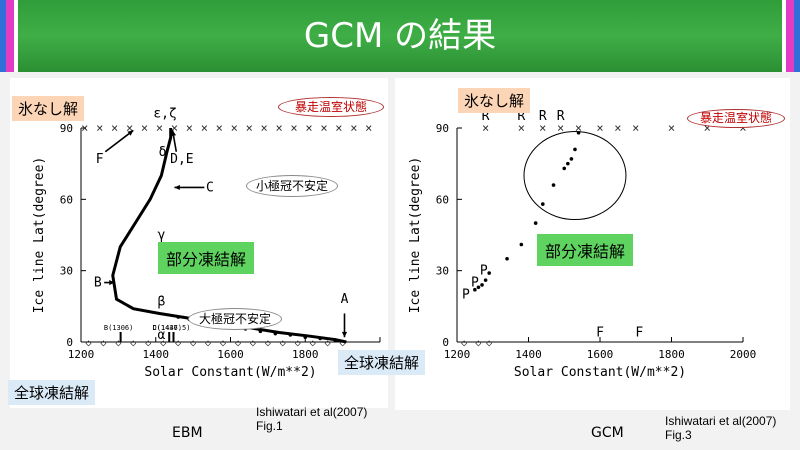 This screenshot has width=800, height=450. I want to click on ebm-point-label: α, so click(161, 335).